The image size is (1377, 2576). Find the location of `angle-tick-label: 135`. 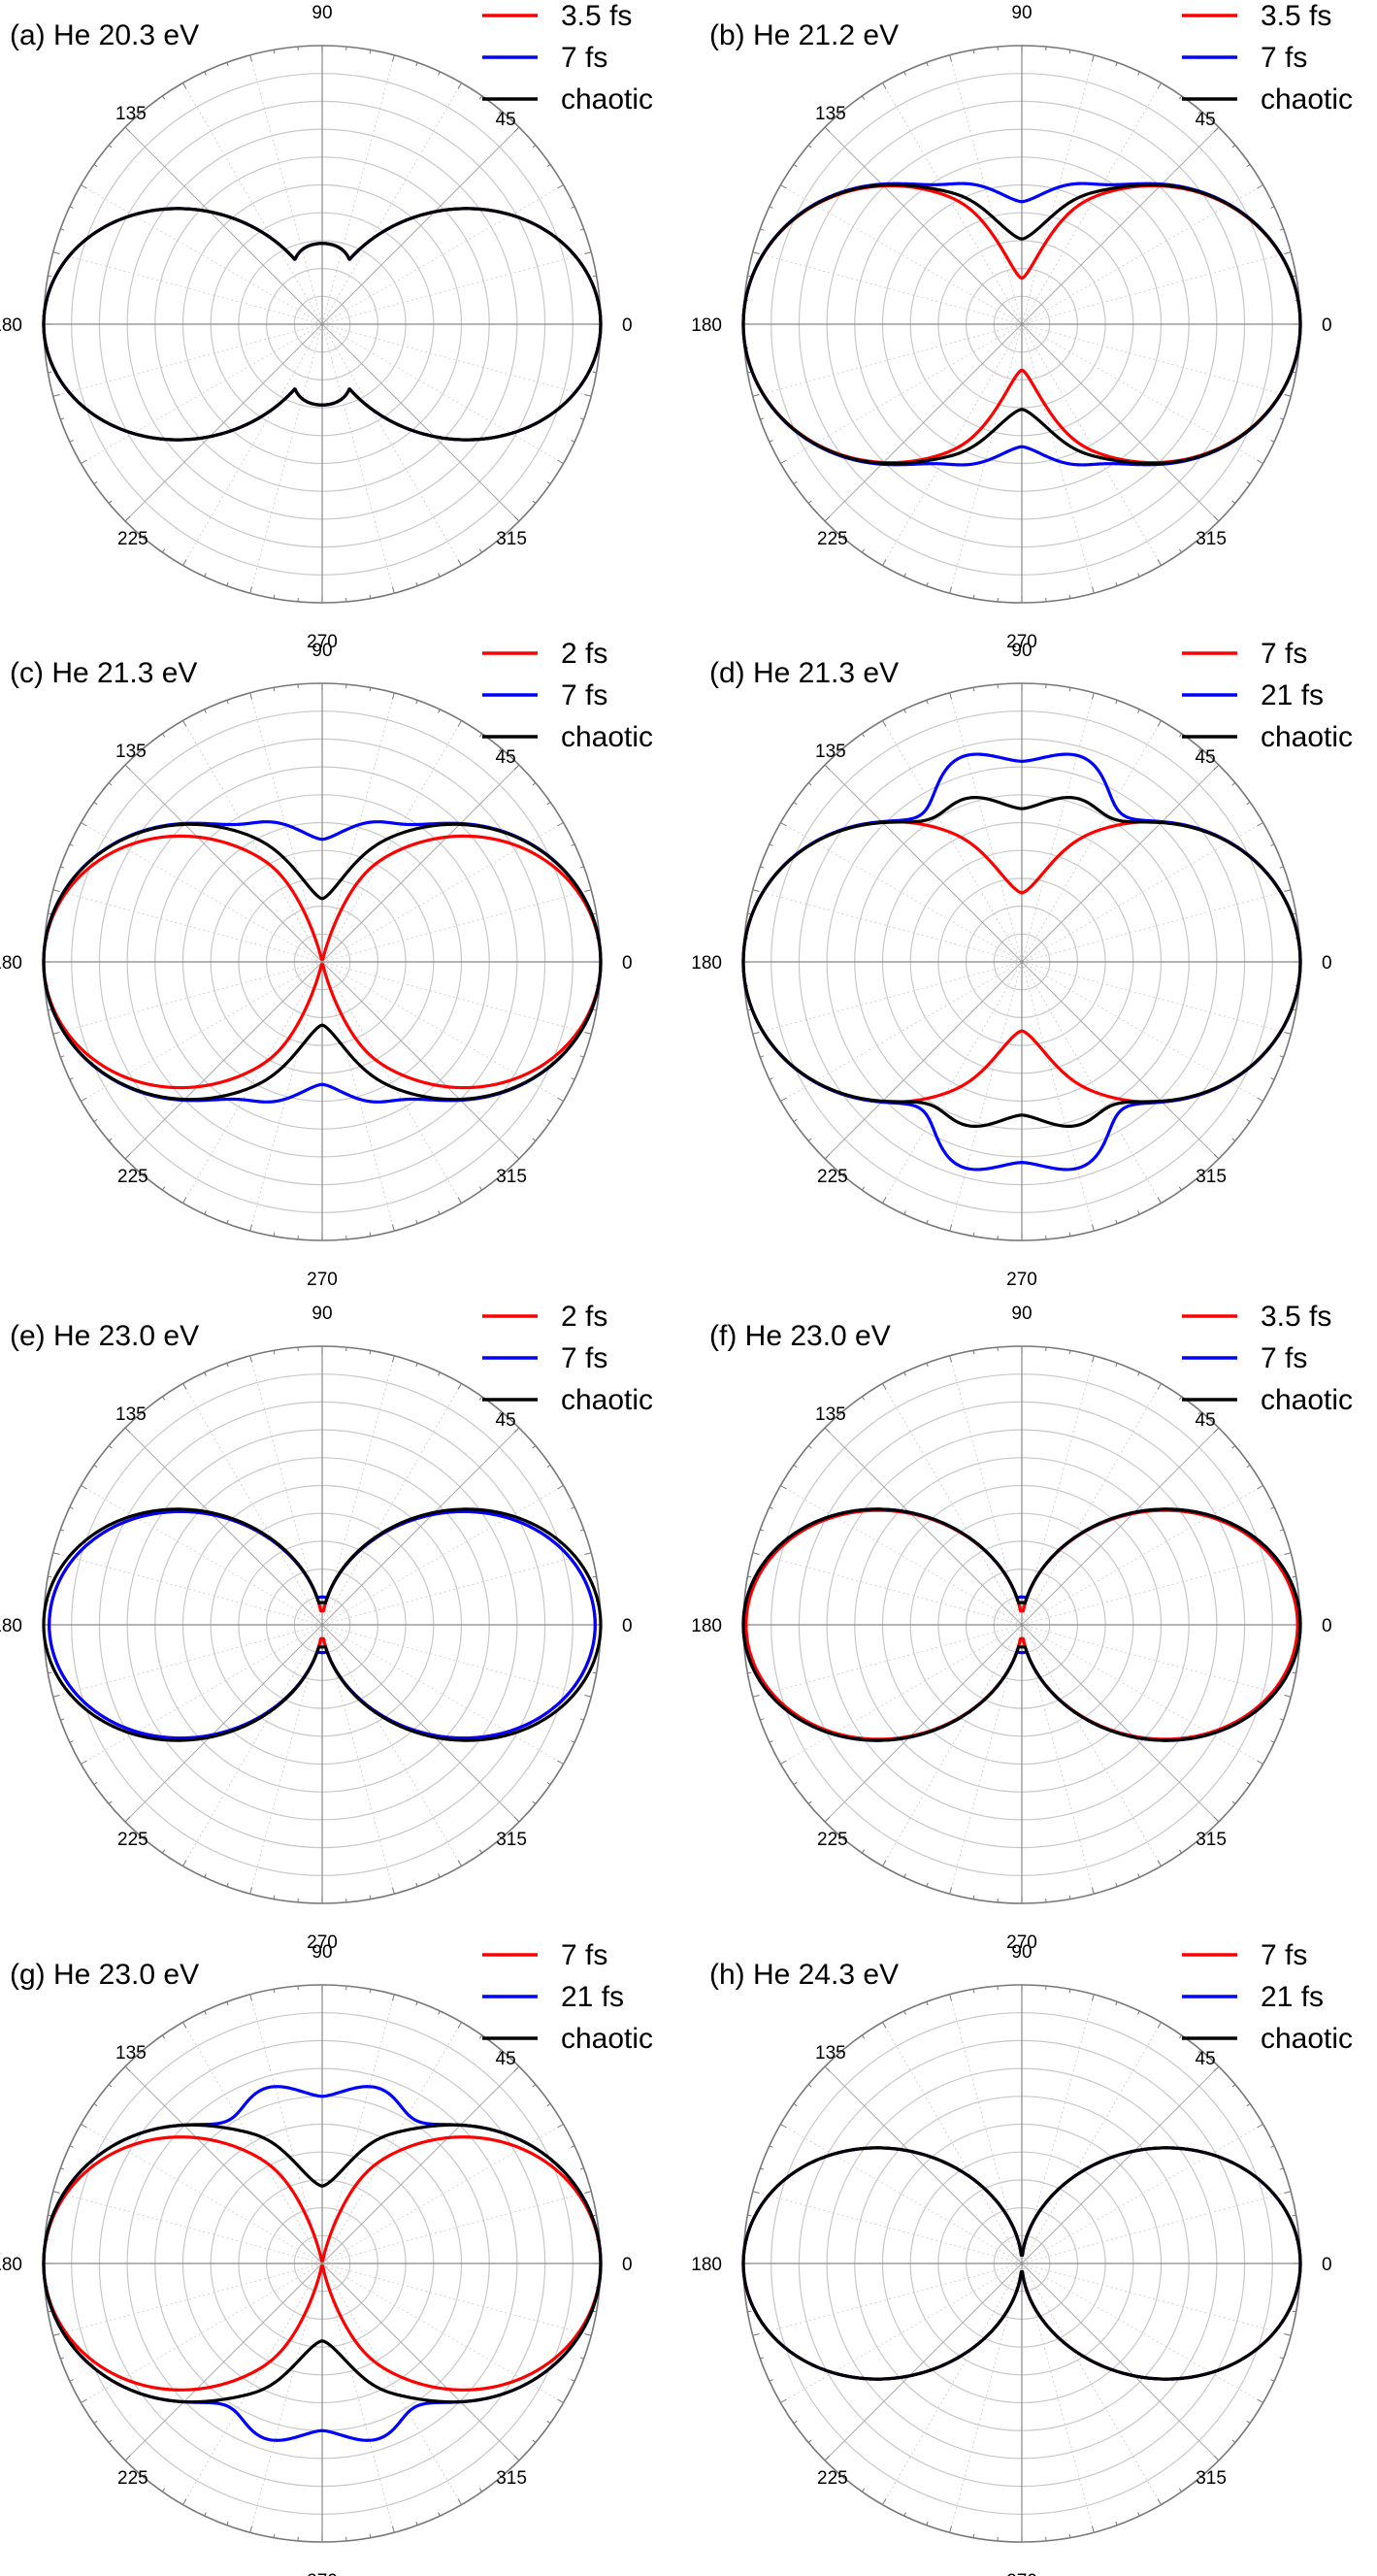

angle-tick-label: 135 is located at coordinates (830, 752).